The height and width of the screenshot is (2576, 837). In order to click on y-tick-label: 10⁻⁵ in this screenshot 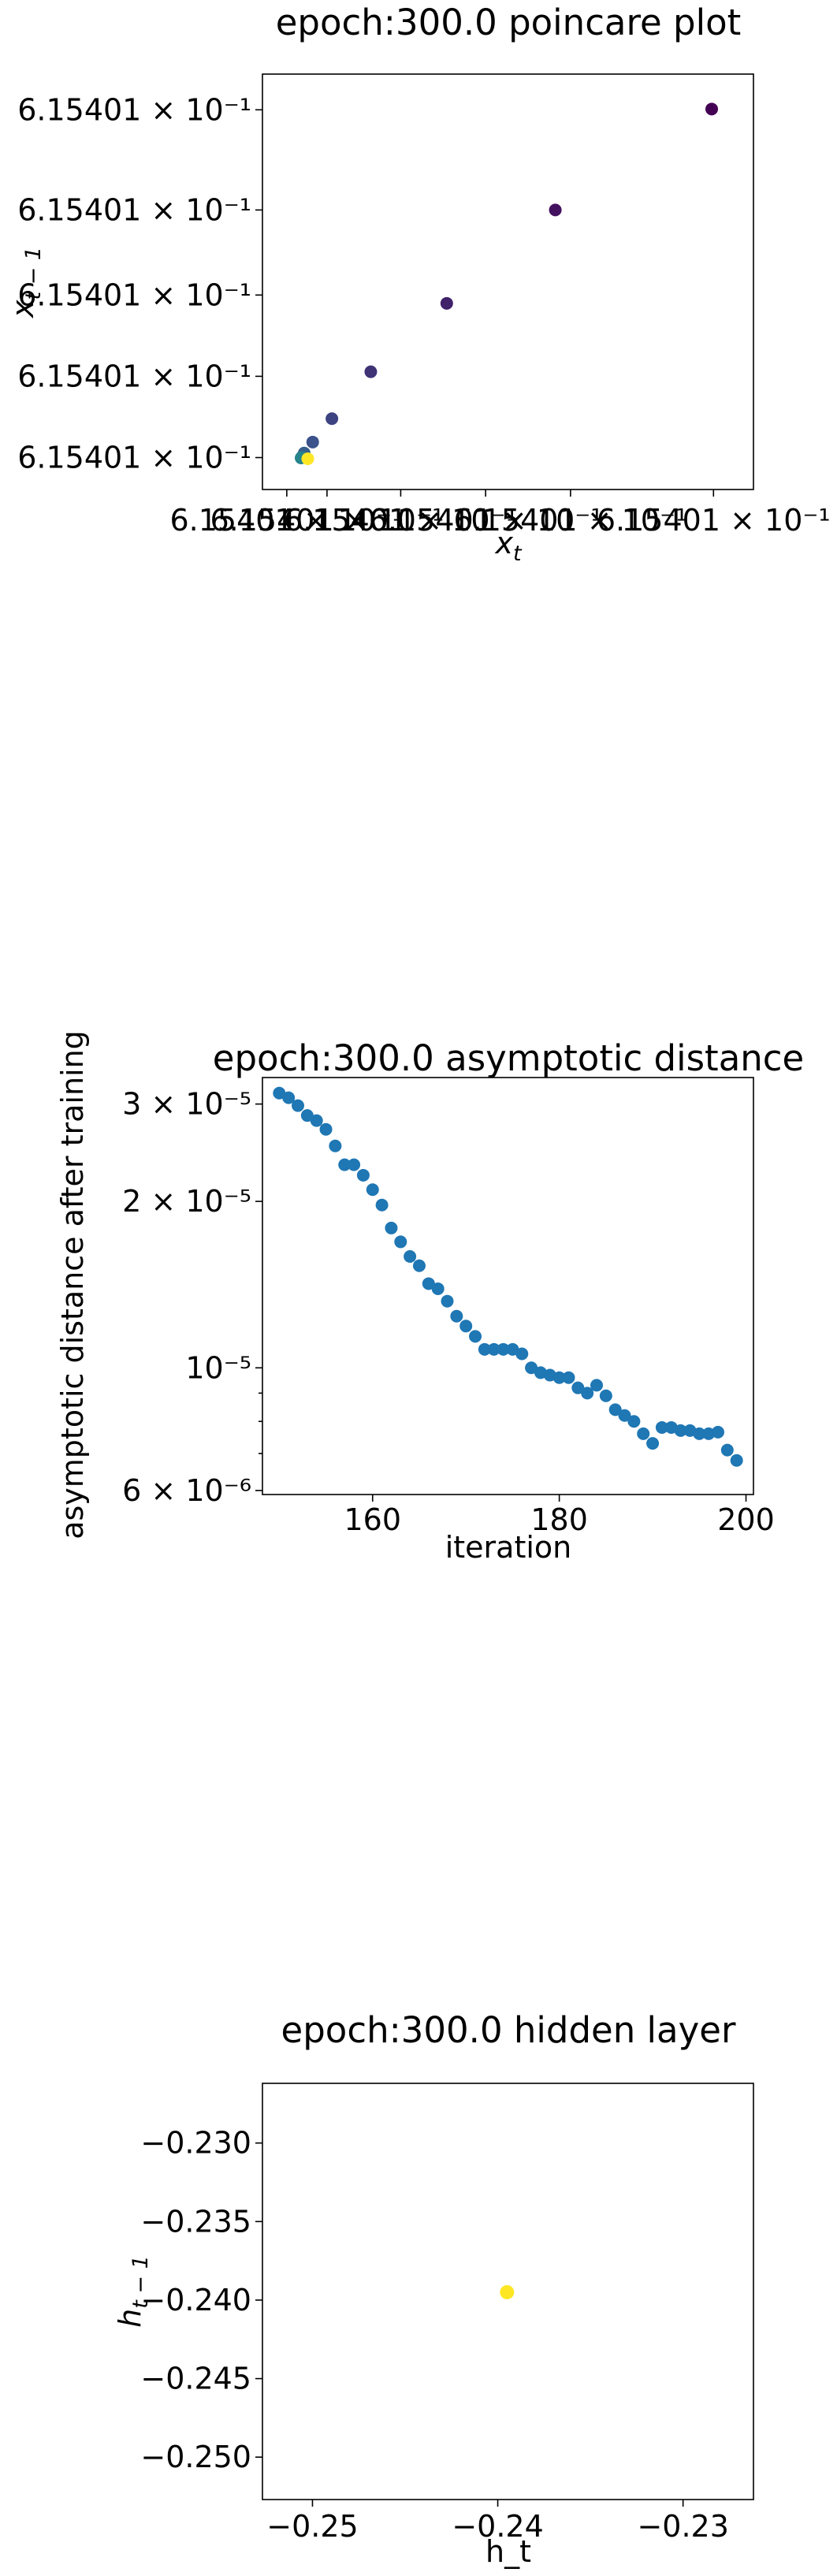, I will do `click(218, 1367)`.